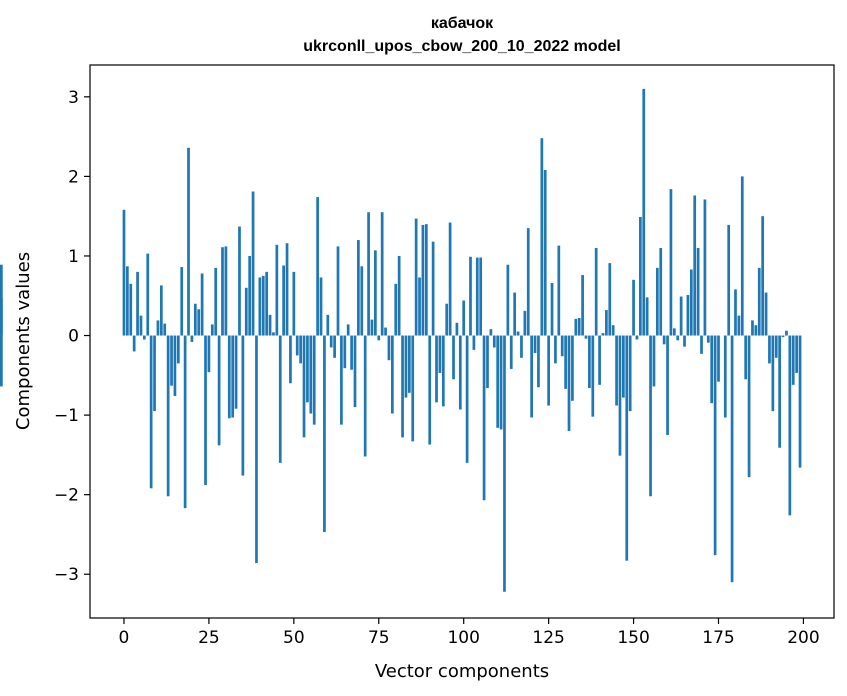 Image resolution: width=847 pixels, height=696 pixels. What do you see at coordinates (66, 496) in the screenshot?
I see `y-tick-label: −2` at bounding box center [66, 496].